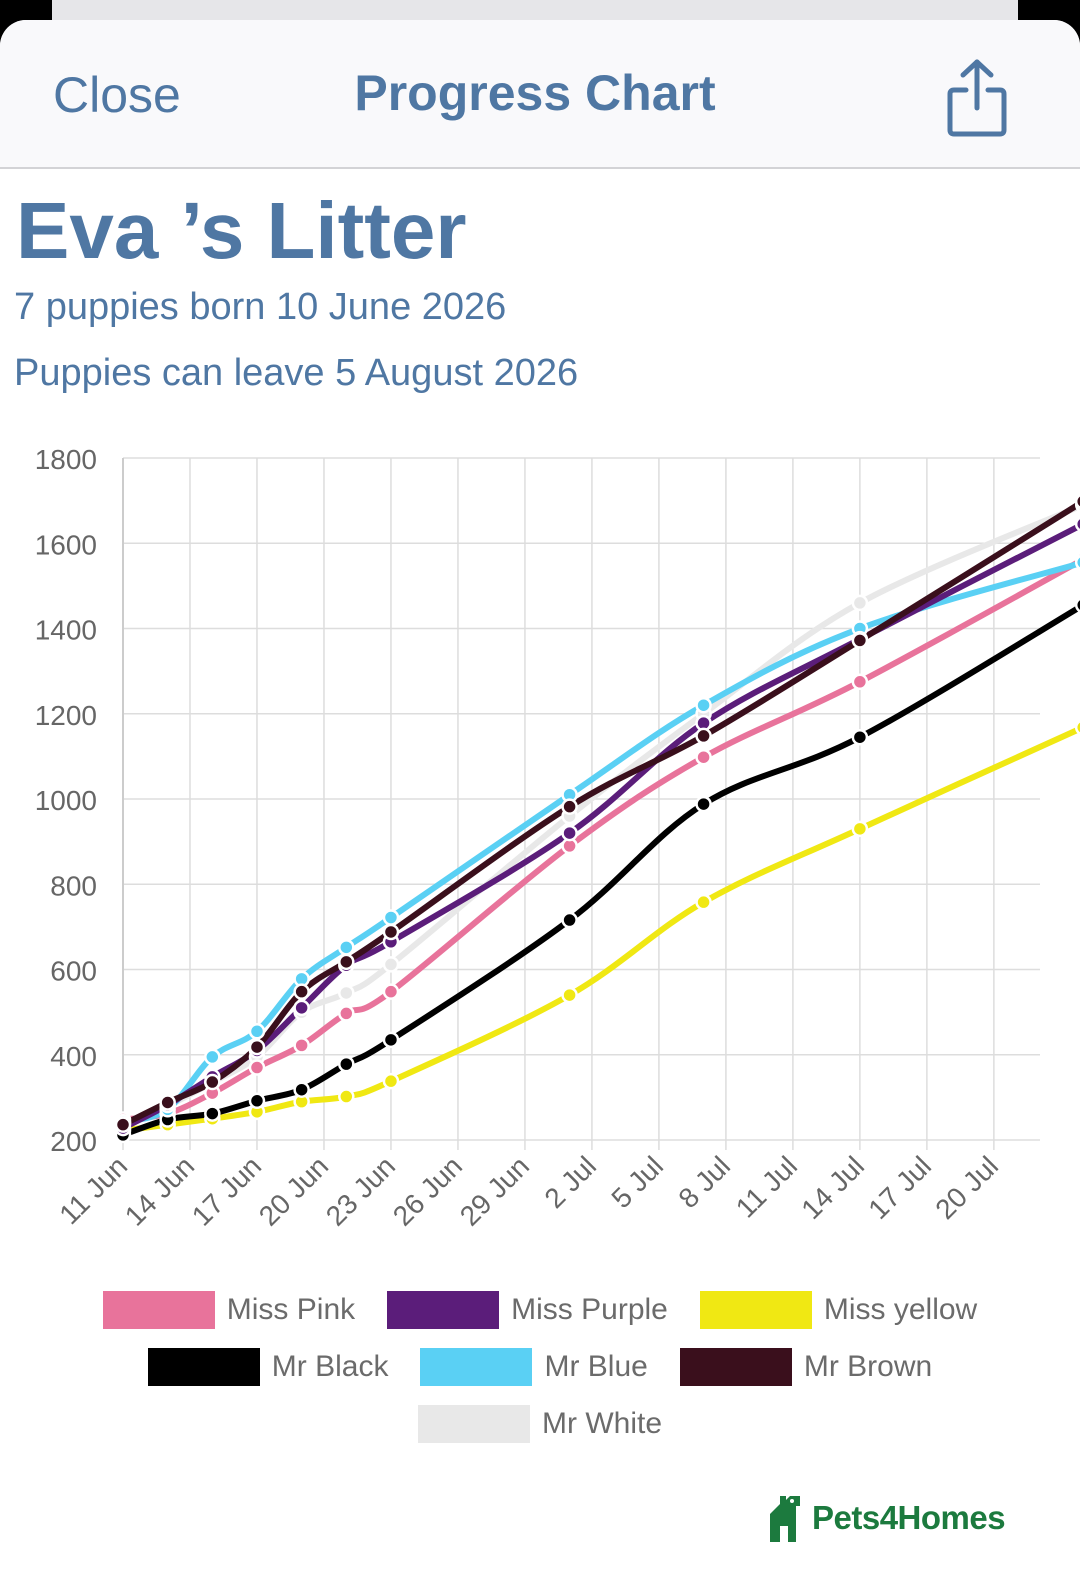  What do you see at coordinates (534, 1367) in the screenshot?
I see `legend-item: Mr Blue` at bounding box center [534, 1367].